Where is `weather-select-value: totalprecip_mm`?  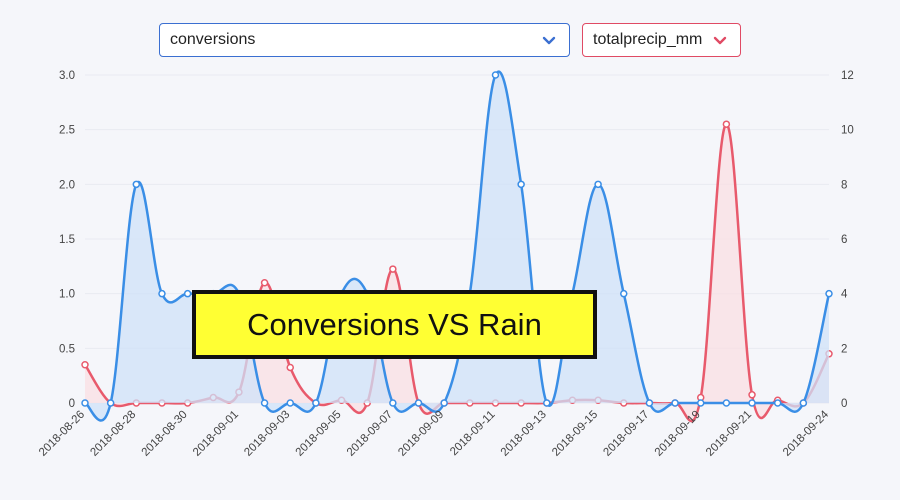
weather-select-value: totalprecip_mm is located at coordinates (648, 39).